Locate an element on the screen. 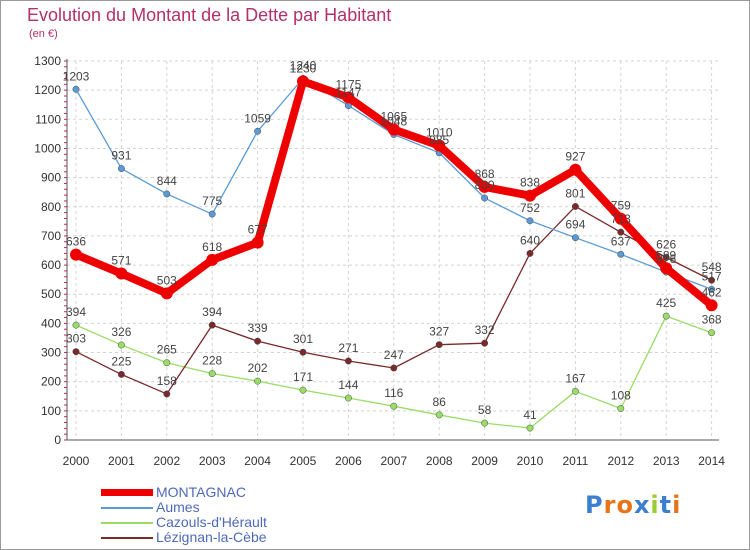 The height and width of the screenshot is (550, 750). data-label-cazouls: 425 is located at coordinates (666, 303).